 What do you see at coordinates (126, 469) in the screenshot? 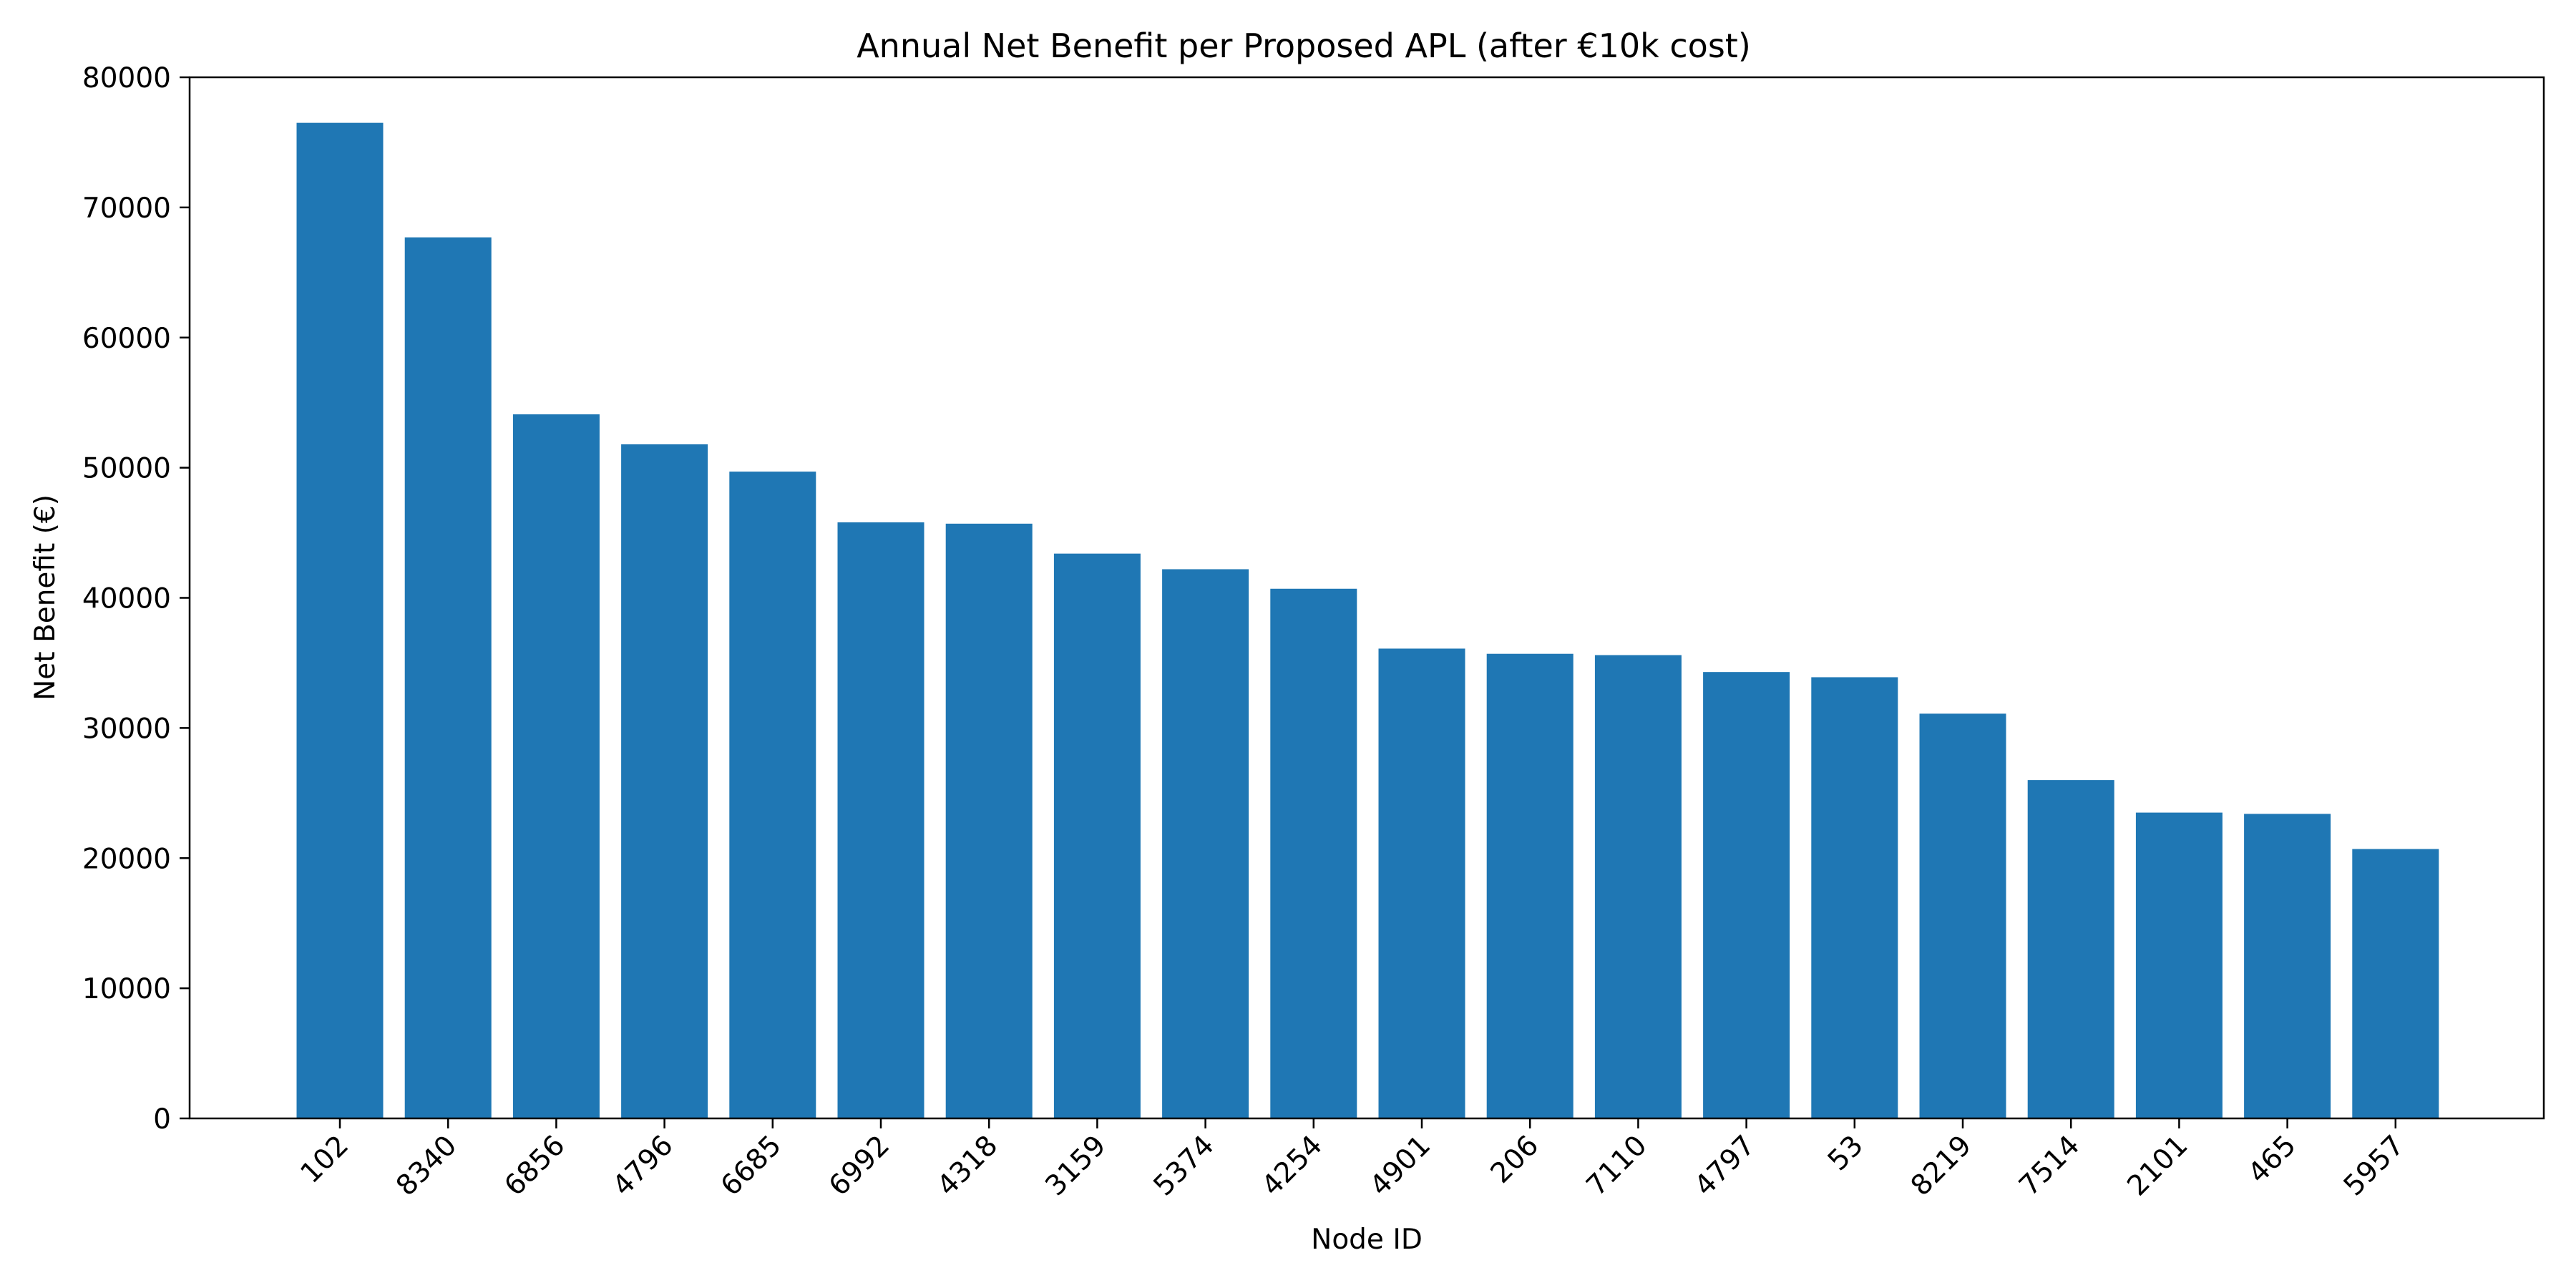
I see `y-tick-label: 50000` at bounding box center [126, 469].